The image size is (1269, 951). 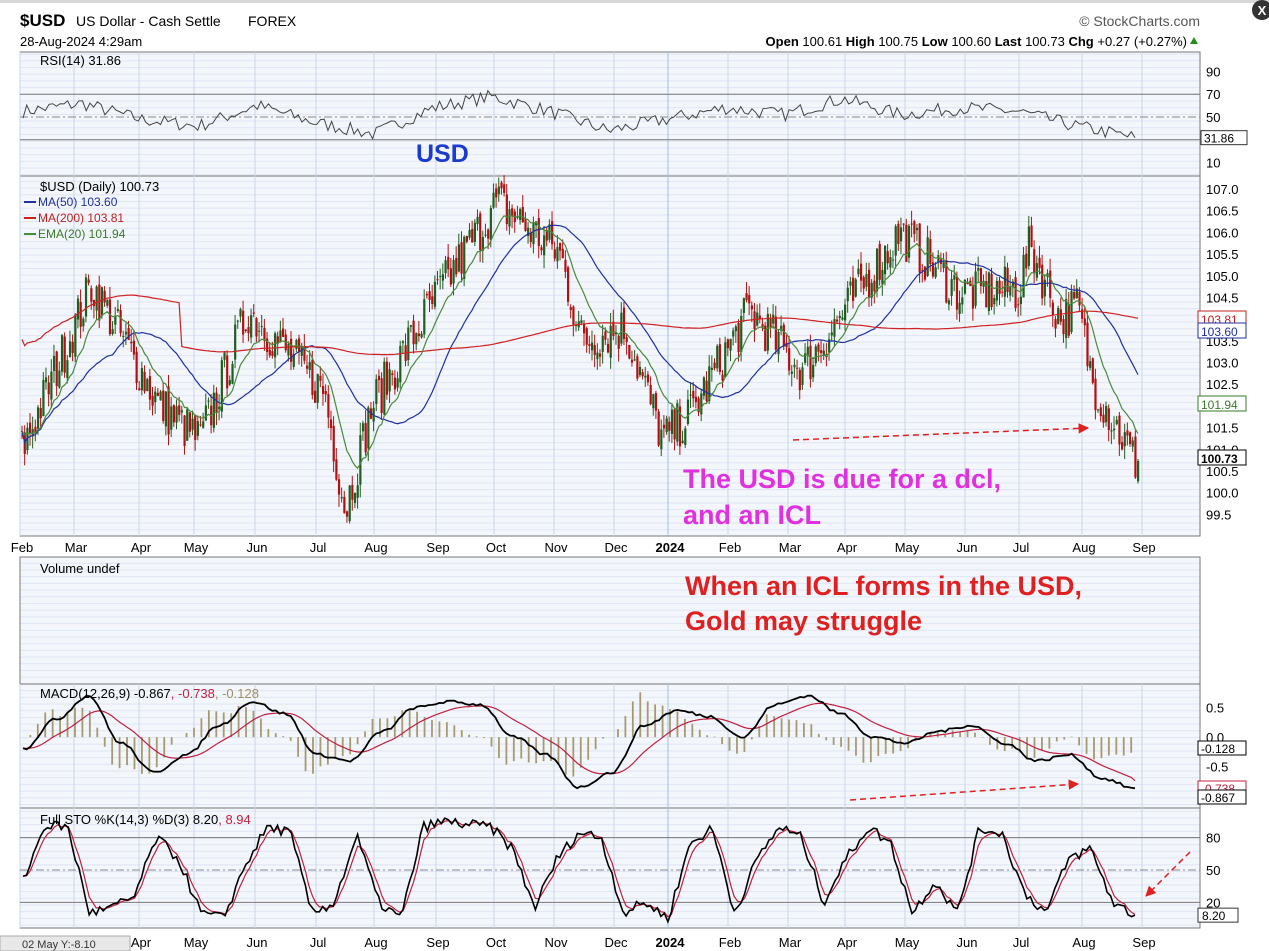 What do you see at coordinates (59, 945) in the screenshot?
I see `svg-text: 02 May Y:-8.10` at bounding box center [59, 945].